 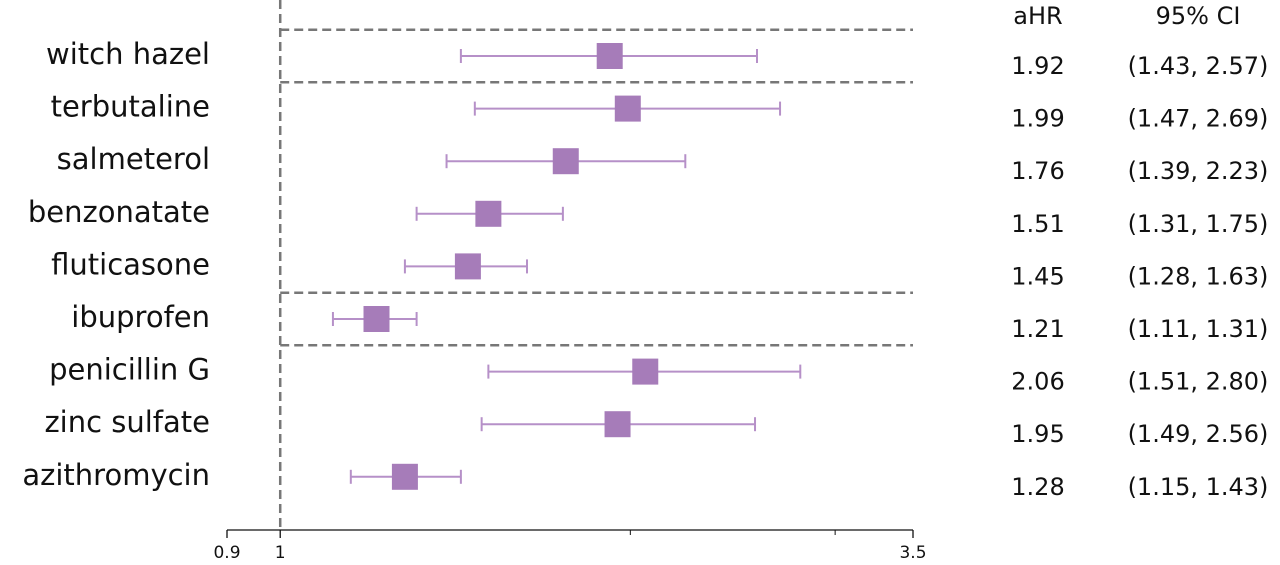 What do you see at coordinates (128, 54) in the screenshot?
I see `row-label: witch hazel` at bounding box center [128, 54].